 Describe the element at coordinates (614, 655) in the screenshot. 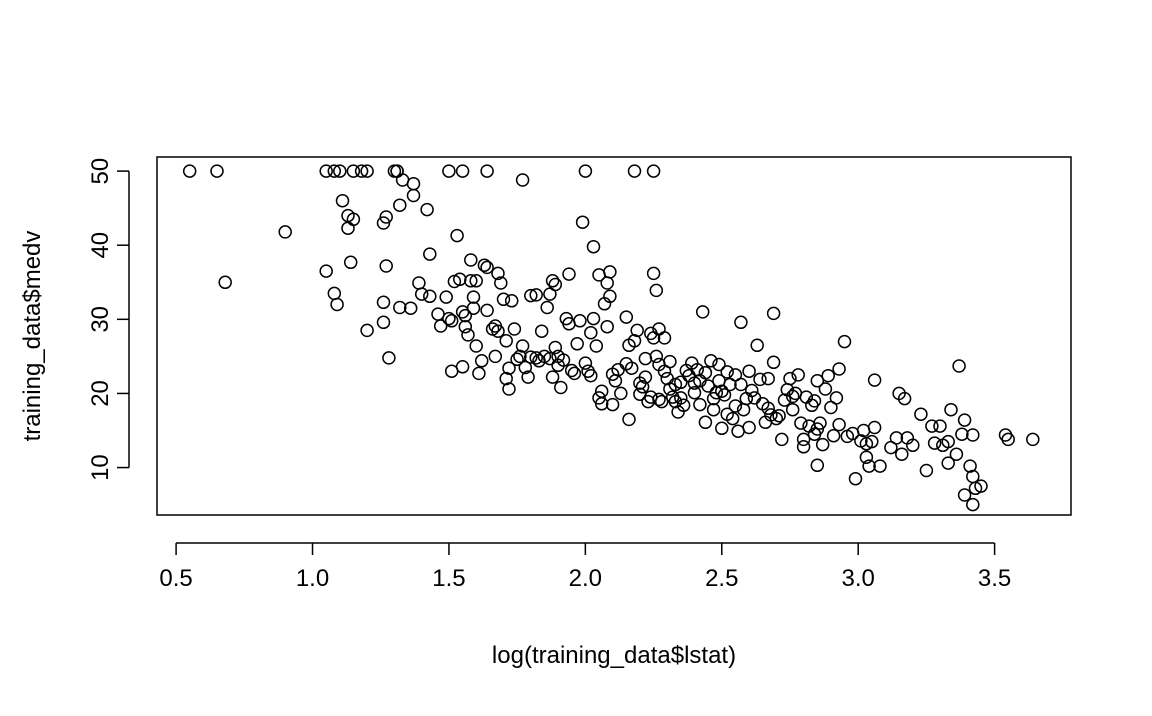

I see `x-axis-title: log(training_data$lstat)` at that location.